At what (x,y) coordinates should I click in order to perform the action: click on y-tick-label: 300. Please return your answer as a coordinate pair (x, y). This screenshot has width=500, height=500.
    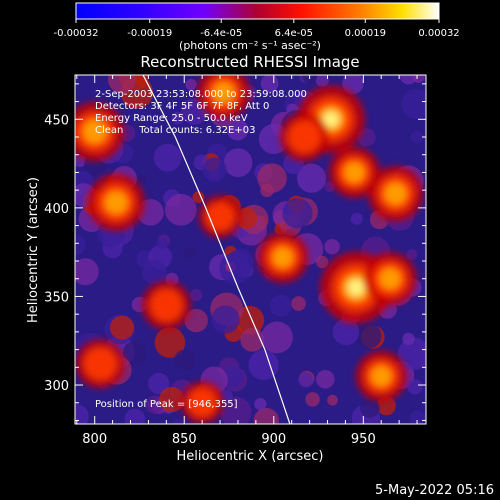
    Looking at the image, I should click on (56, 386).